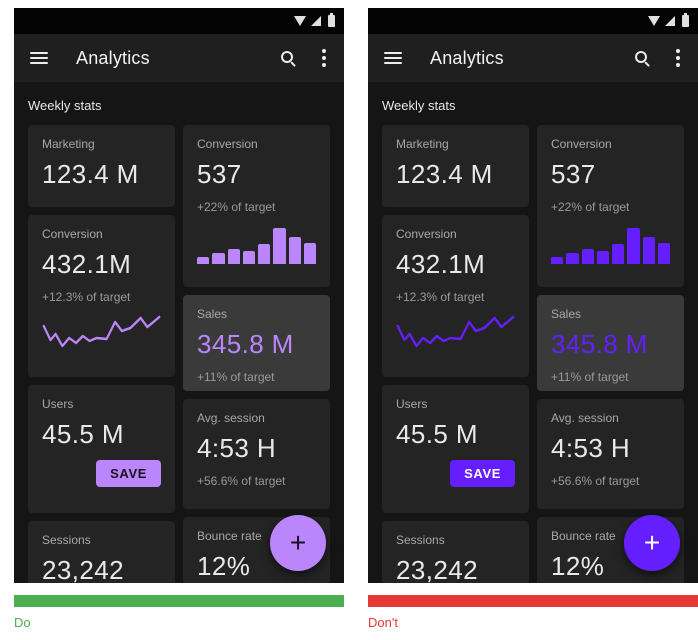 Image resolution: width=698 pixels, height=640 pixels. I want to click on bar-chart, so click(610, 245).